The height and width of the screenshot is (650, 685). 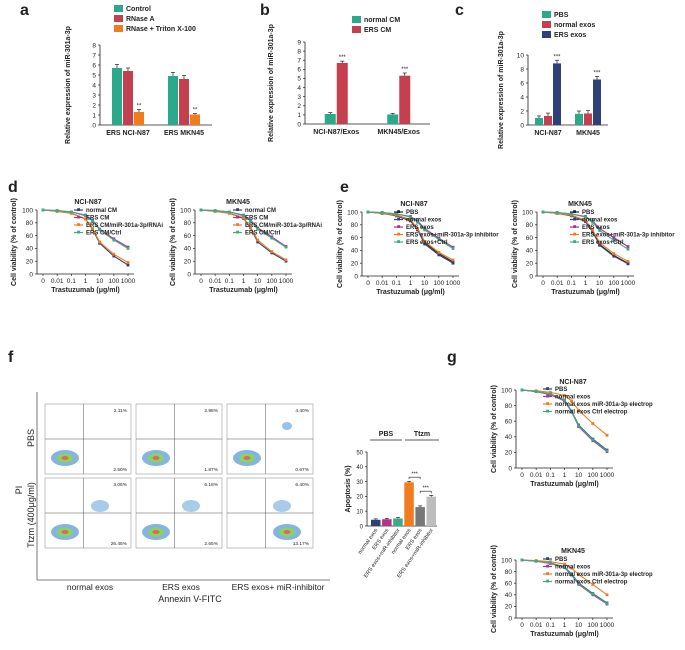 What do you see at coordinates (195, 111) in the screenshot?
I see `significance-mark: **` at bounding box center [195, 111].